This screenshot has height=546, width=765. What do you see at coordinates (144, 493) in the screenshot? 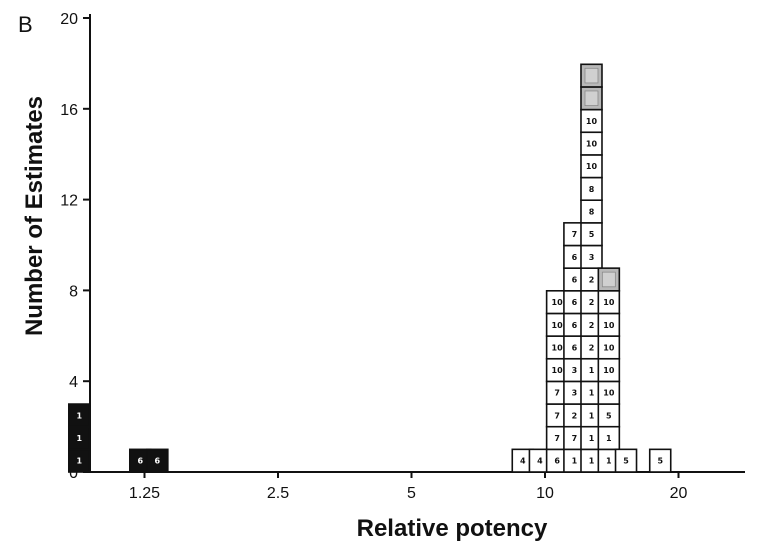
I see `x-tick-label: 1.25` at bounding box center [144, 493].